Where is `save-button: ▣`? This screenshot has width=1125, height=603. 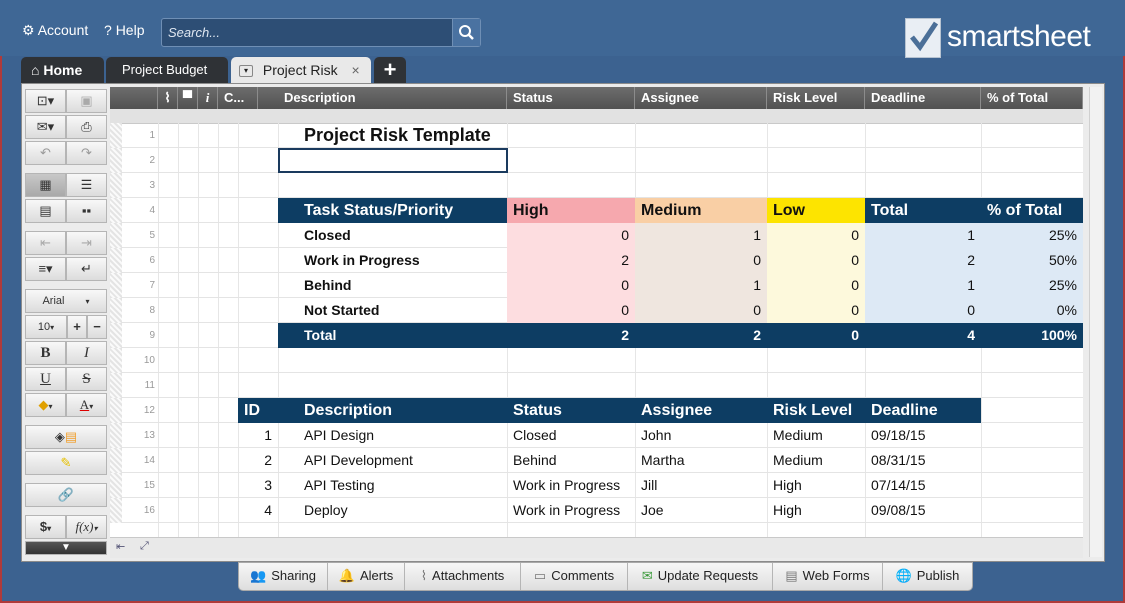
save-button: ▣ is located at coordinates (86, 101).